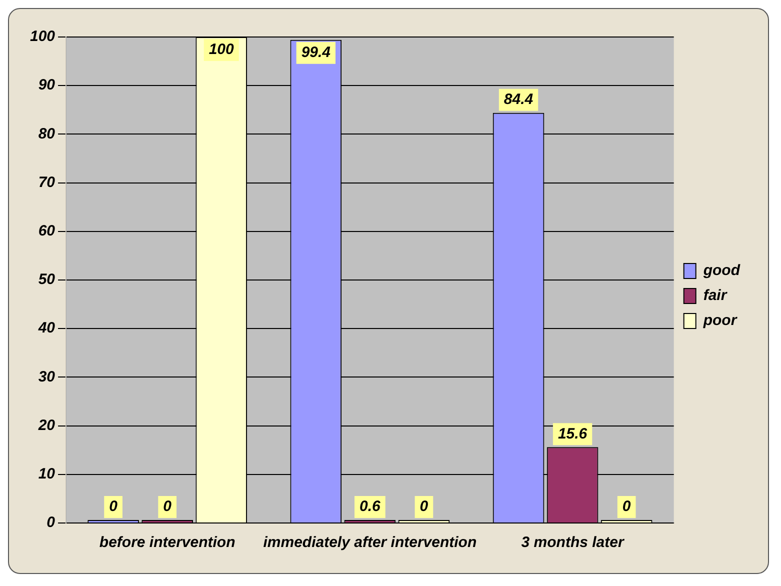  Describe the element at coordinates (46, 425) in the screenshot. I see `y-tick-label: 20` at that location.